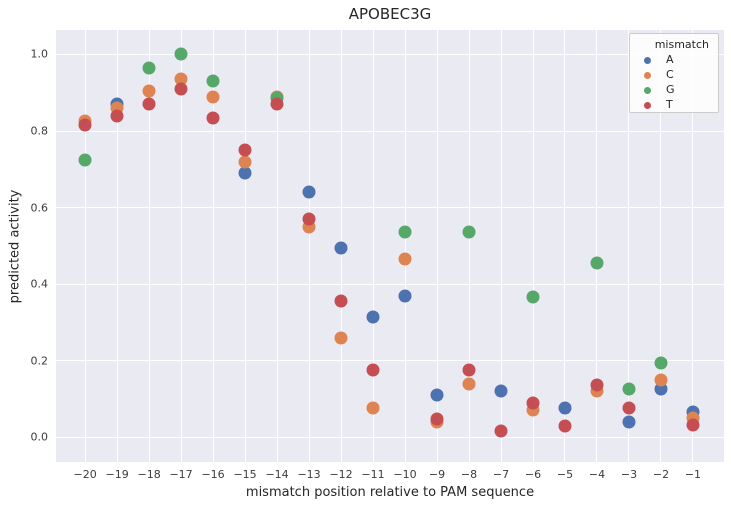 This screenshot has width=731, height=506. I want to click on legend-entry-G: G, so click(674, 90).